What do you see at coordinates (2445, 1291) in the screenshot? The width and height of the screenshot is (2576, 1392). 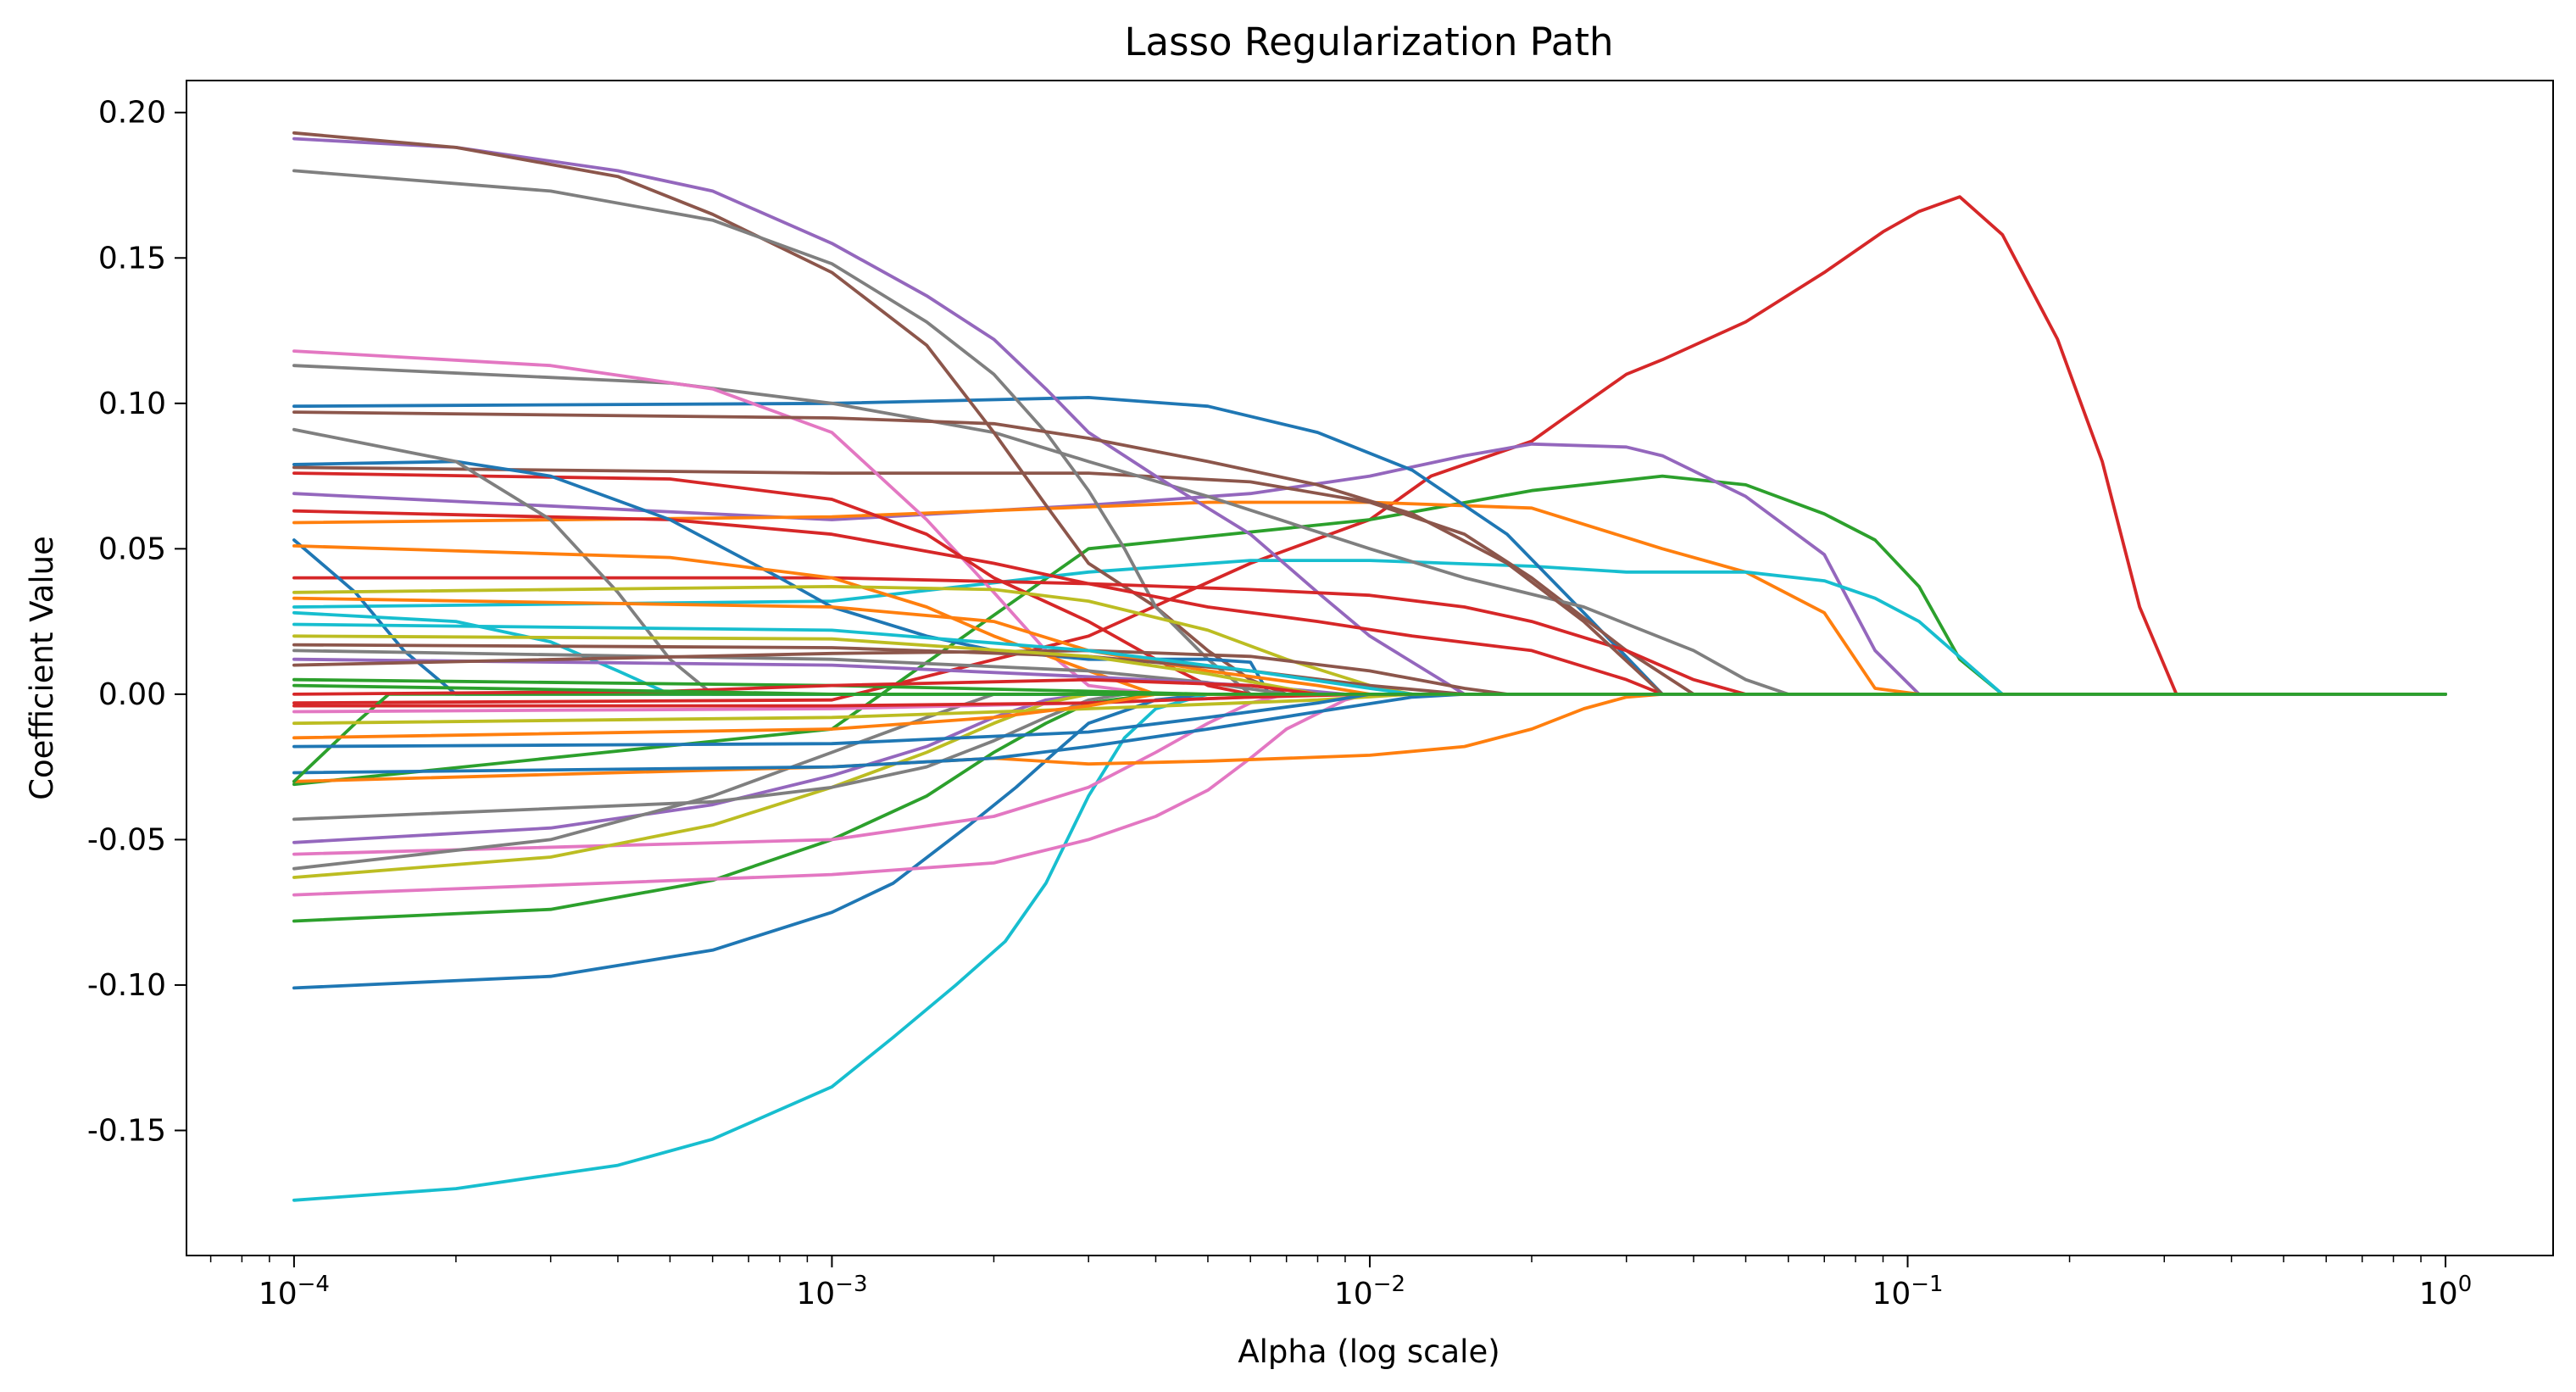 I see `x-tick-label: 10⁰` at bounding box center [2445, 1291].